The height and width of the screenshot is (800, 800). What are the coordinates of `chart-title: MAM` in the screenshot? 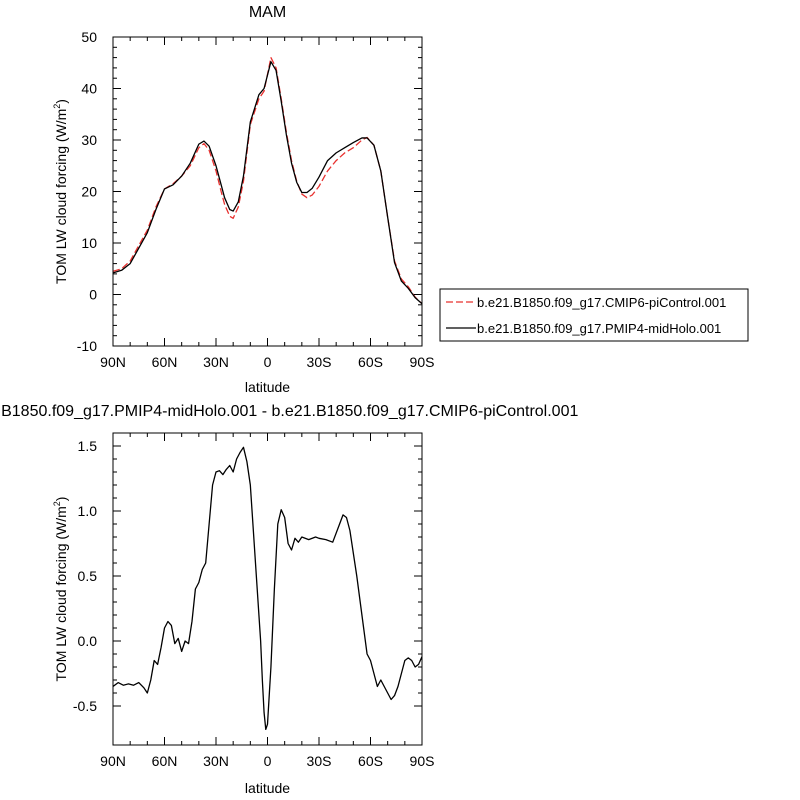 It's located at (267, 12).